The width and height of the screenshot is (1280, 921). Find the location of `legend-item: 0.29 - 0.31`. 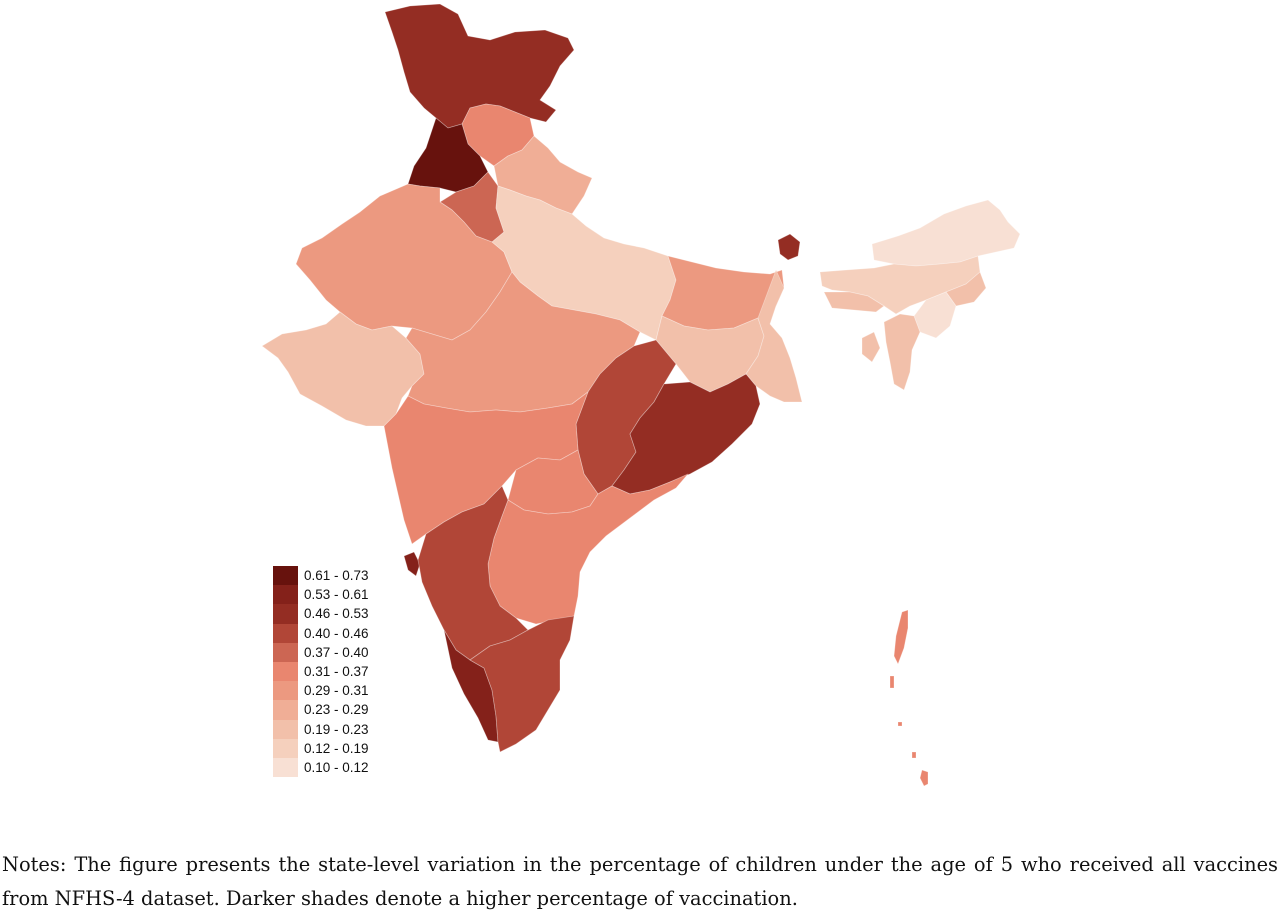

legend-item: 0.29 - 0.31 is located at coordinates (321, 691).